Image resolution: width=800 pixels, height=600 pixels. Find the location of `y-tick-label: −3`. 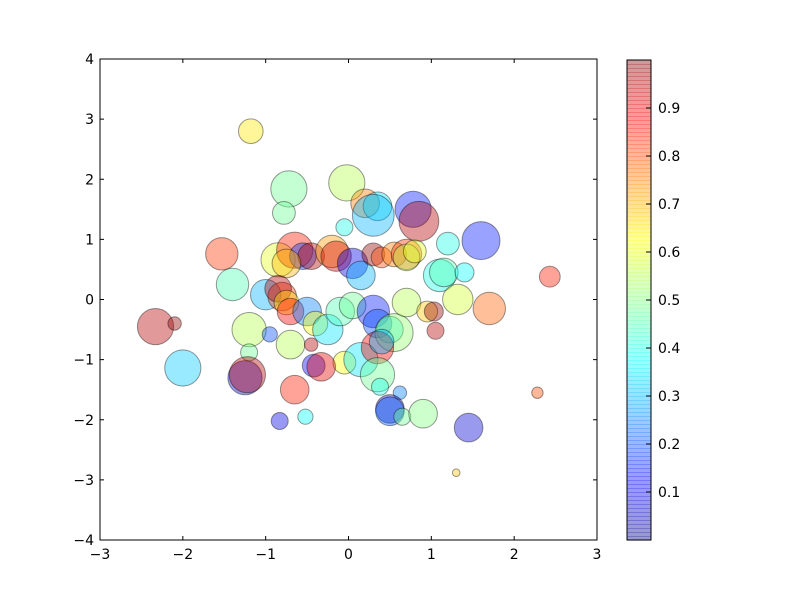

y-tick-label: −3 is located at coordinates (83, 481).